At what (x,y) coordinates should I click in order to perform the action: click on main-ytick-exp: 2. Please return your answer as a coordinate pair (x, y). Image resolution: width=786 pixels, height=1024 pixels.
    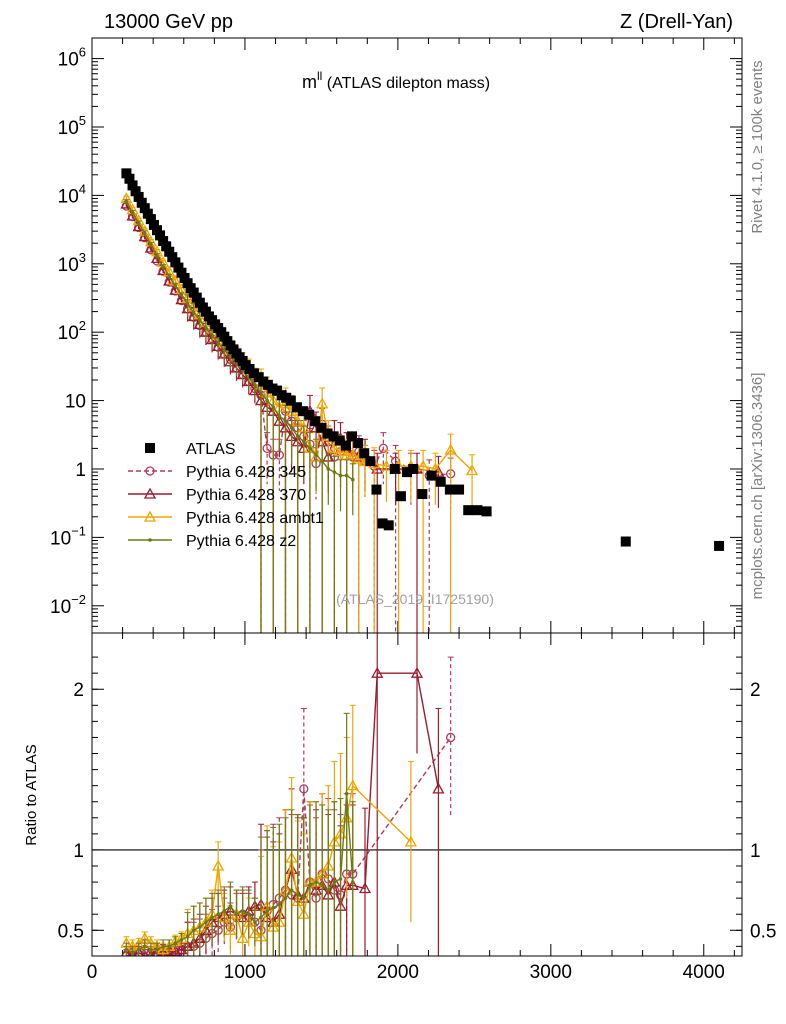
    Looking at the image, I should click on (82, 325).